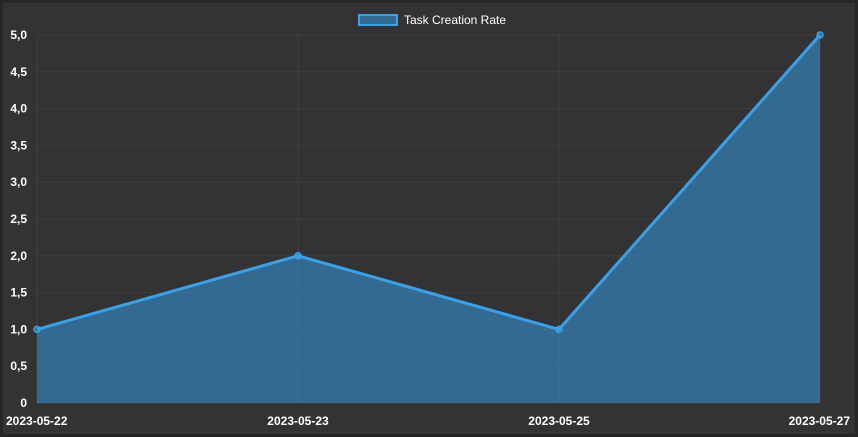 This screenshot has height=437, width=858. What do you see at coordinates (23, 403) in the screenshot?
I see `y-tick-label: 0` at bounding box center [23, 403].